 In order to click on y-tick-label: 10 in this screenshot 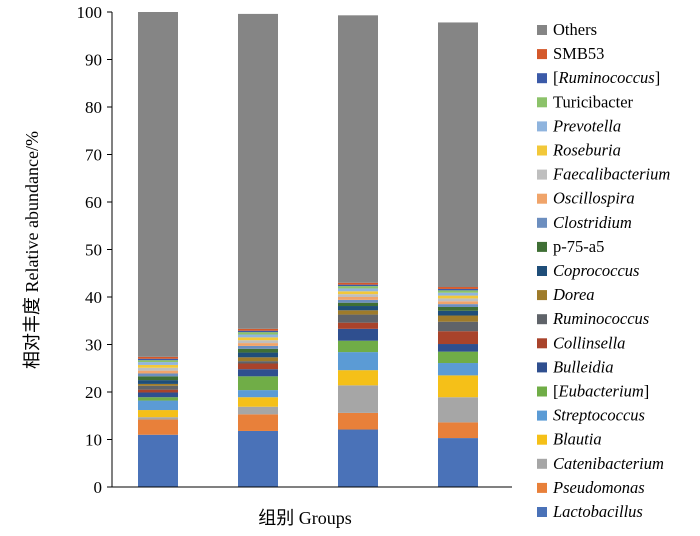, I will do `click(93, 440)`.